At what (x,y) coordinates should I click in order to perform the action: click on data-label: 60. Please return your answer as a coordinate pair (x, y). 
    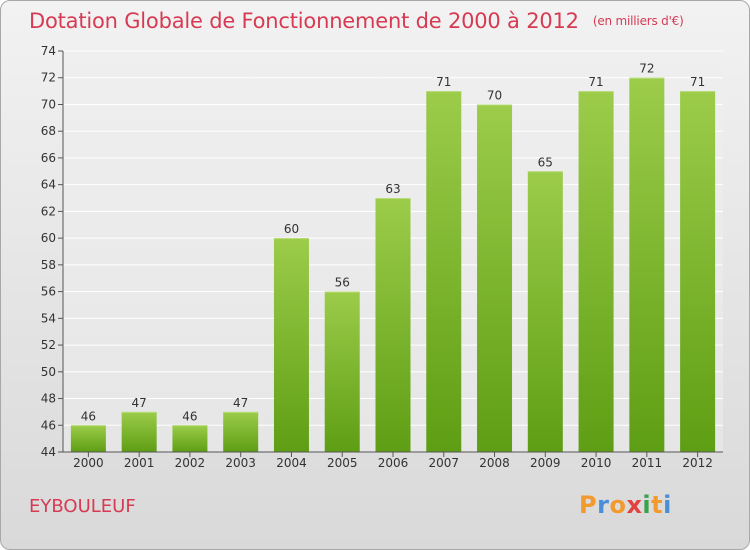
    Looking at the image, I should click on (291, 229).